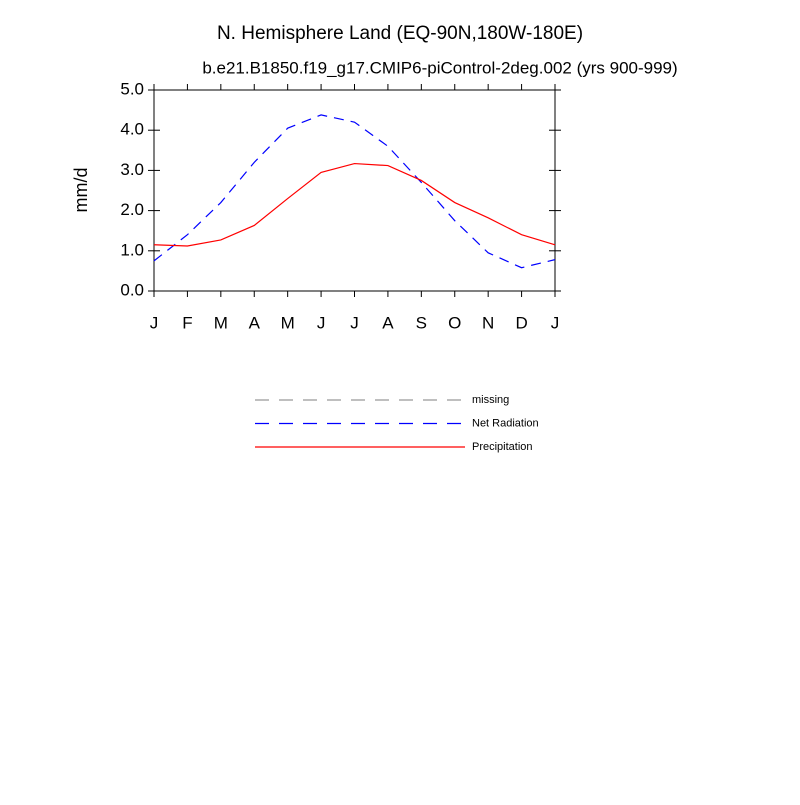 Image resolution: width=800 pixels, height=805 pixels. Describe the element at coordinates (81, 190) in the screenshot. I see `y-axis-label: mm/d` at that location.